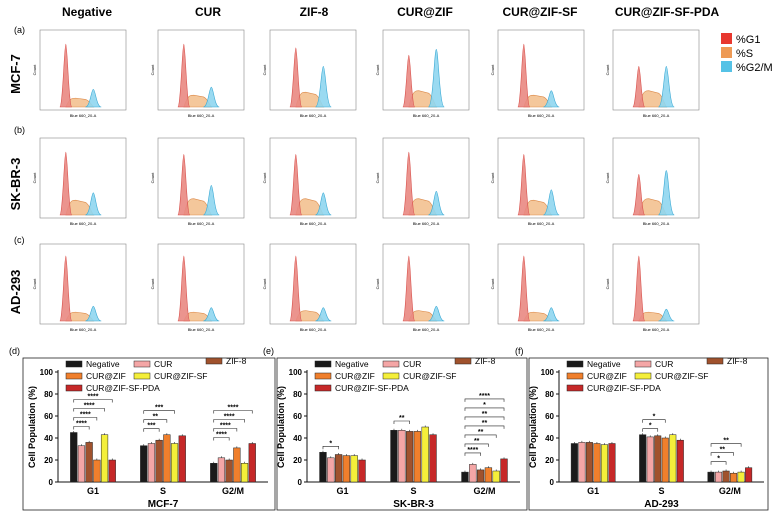 Image resolution: width=776 pixels, height=516 pixels. Describe the element at coordinates (352, 364) in the screenshot. I see `legend-label: Negative` at that location.